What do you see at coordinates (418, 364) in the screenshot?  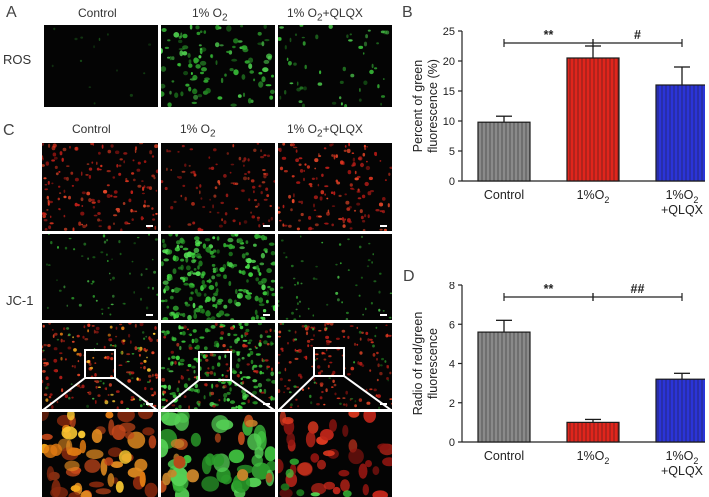 I see `y-axis-label: Radio of red/green` at bounding box center [418, 364].